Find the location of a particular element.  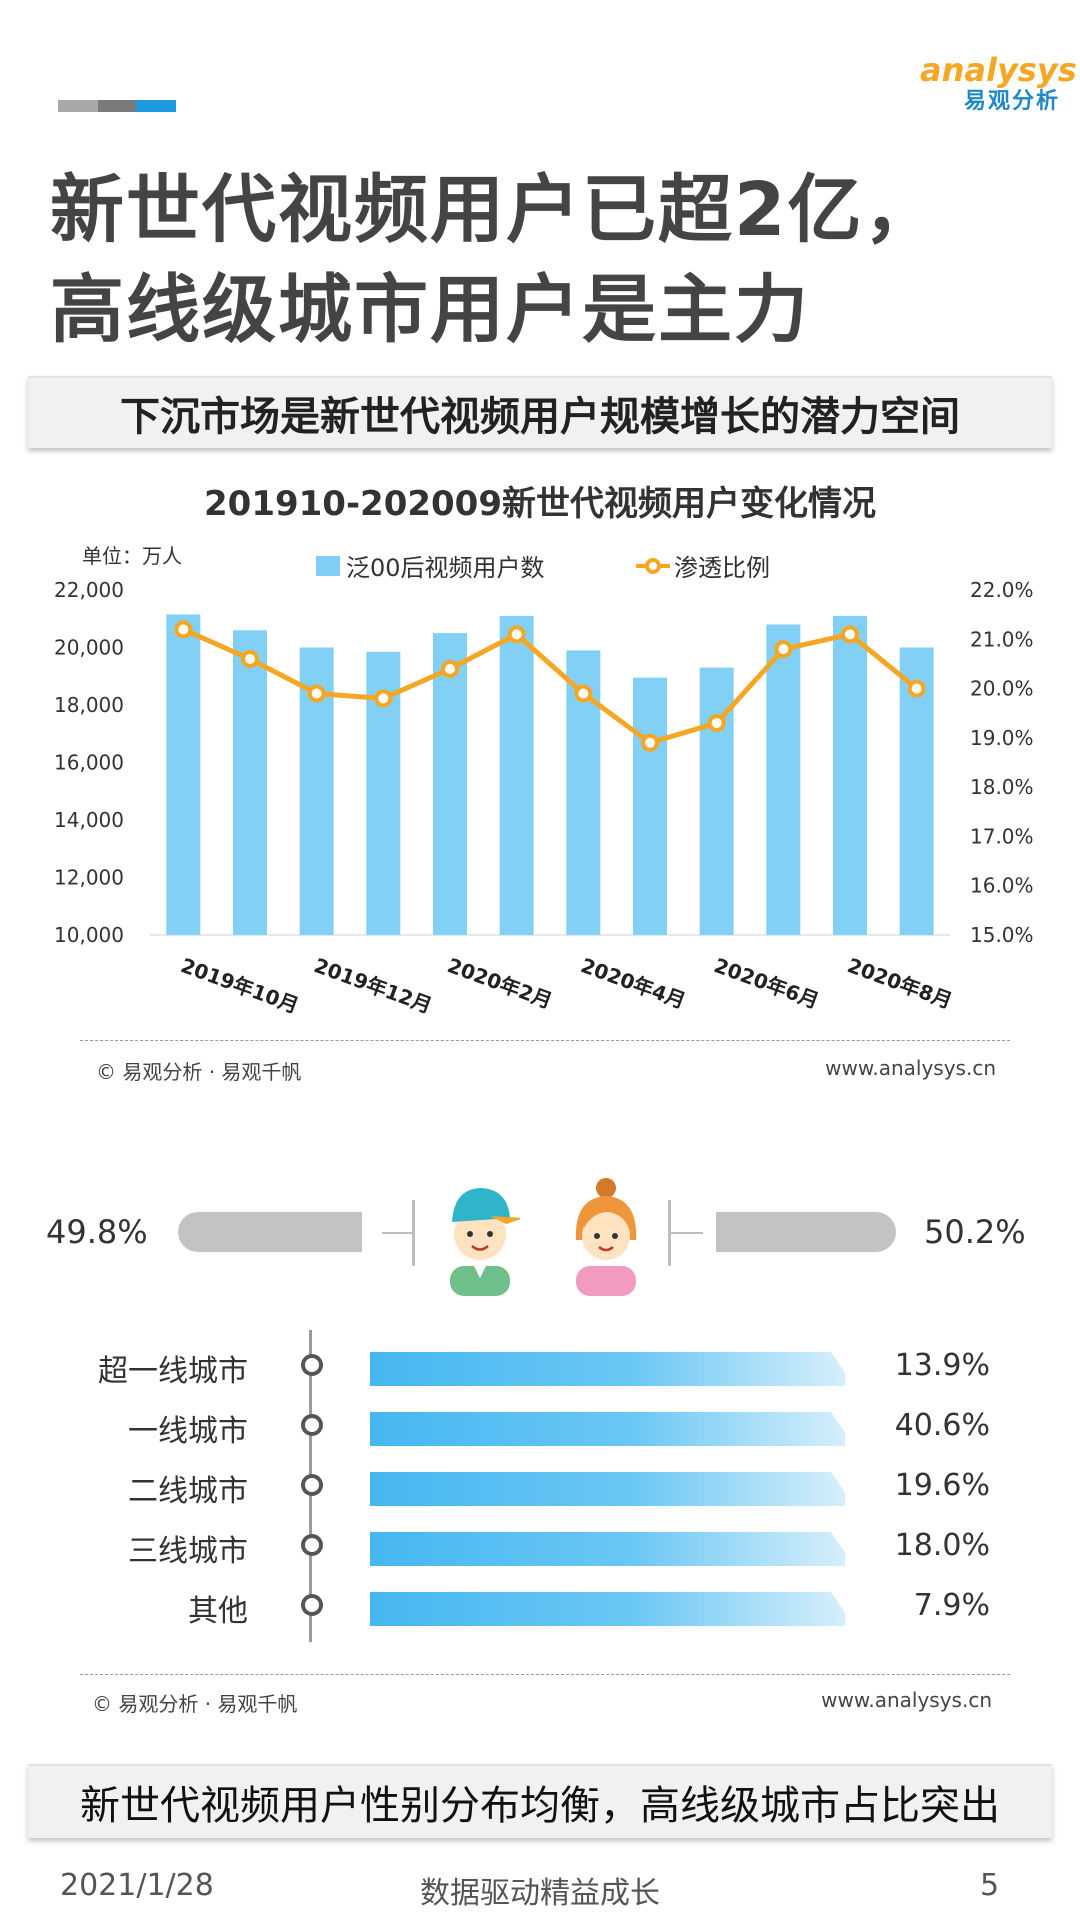

penetration-line is located at coordinates (550, 686).